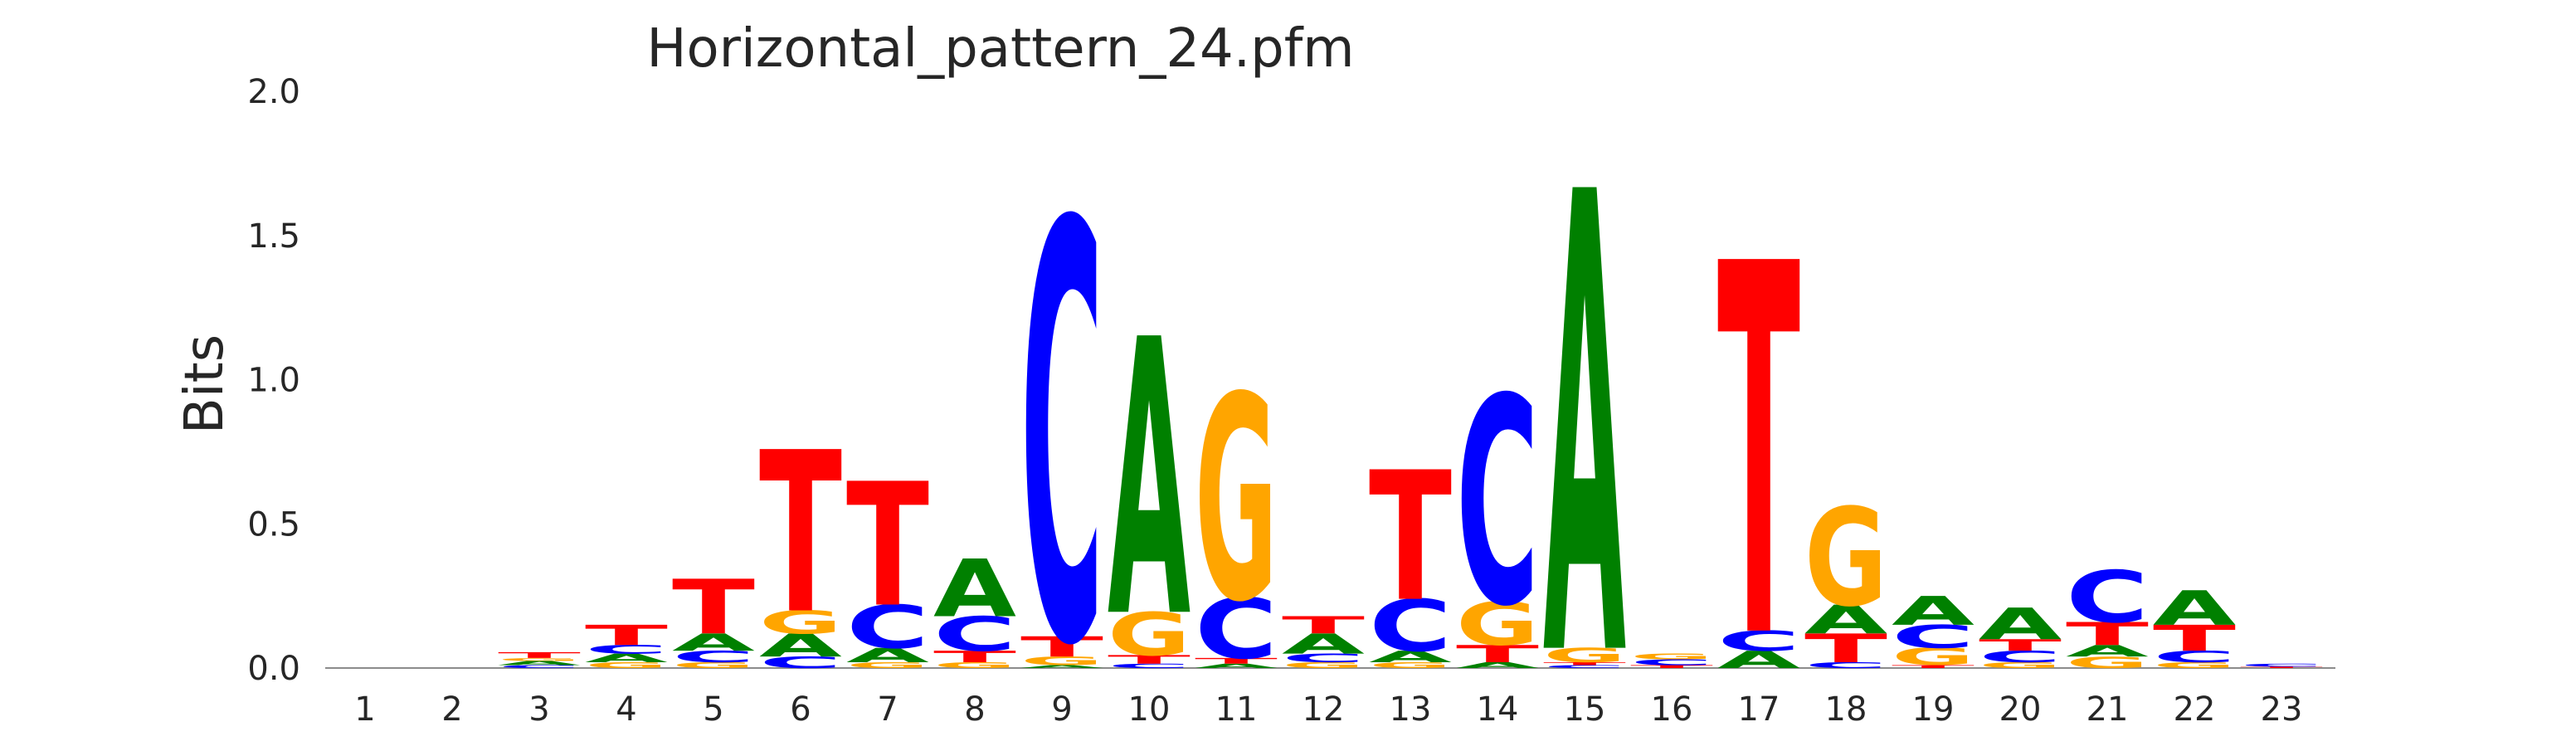 The height and width of the screenshot is (751, 2576). Describe the element at coordinates (2020, 709) in the screenshot. I see `x-tick-label: 20` at that location.